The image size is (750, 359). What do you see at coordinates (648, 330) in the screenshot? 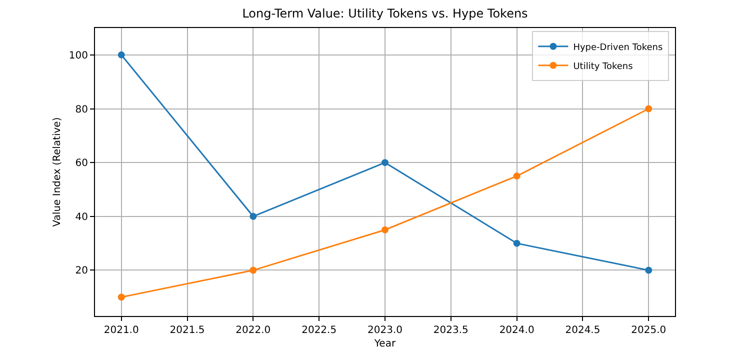
I see `x-tick-label: 2025.0` at bounding box center [648, 330].